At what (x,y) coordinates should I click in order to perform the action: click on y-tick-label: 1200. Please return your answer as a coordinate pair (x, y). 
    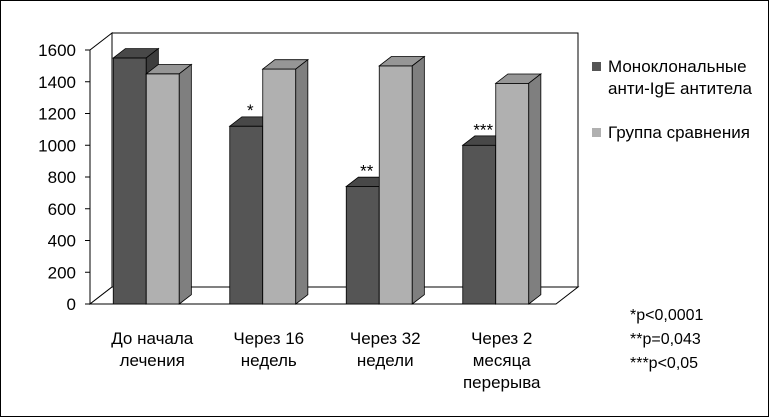
    Looking at the image, I should click on (57, 114).